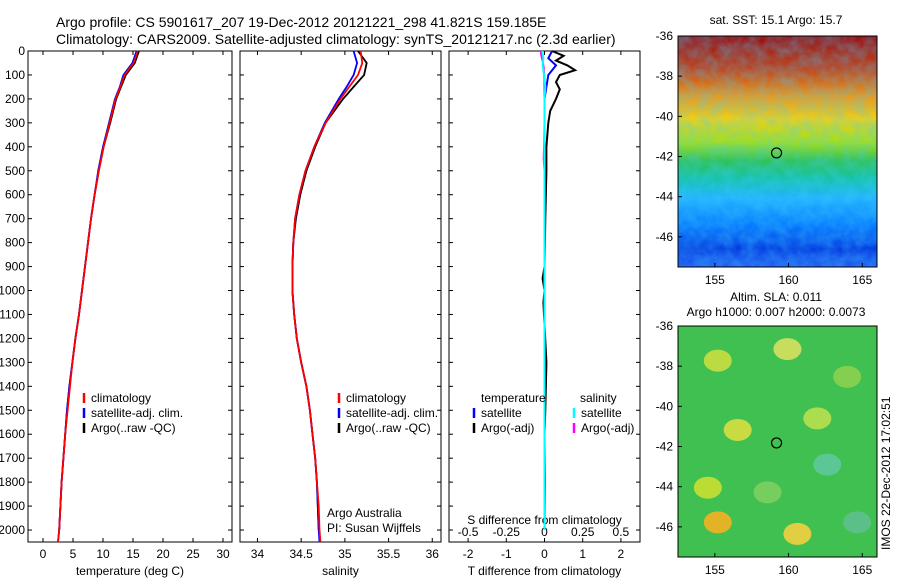 The height and width of the screenshot is (580, 900). I want to click on temperature-x-axis-label: temperature (deg C), so click(130, 571).